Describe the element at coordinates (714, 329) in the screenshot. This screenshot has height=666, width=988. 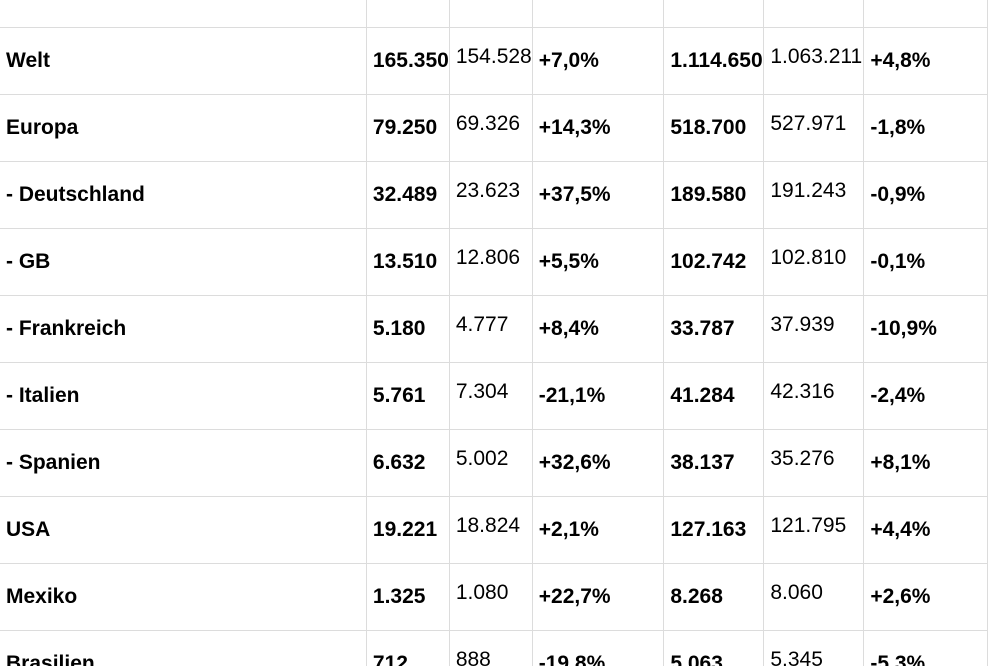
I see `value-cell: 33.787` at that location.